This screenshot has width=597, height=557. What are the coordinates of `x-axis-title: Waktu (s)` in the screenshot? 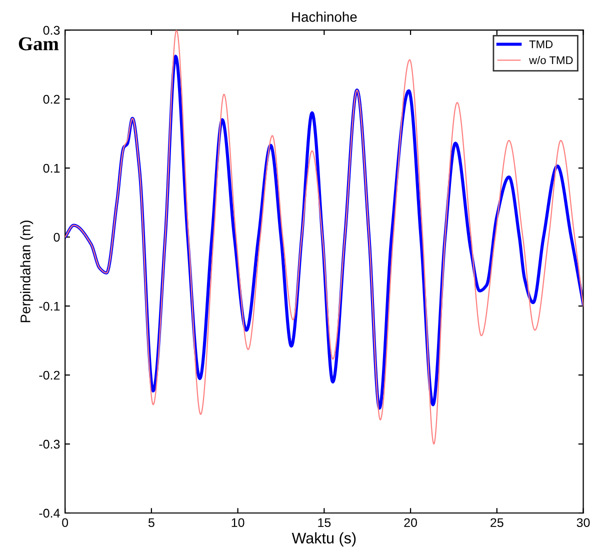 It's located at (324, 539).